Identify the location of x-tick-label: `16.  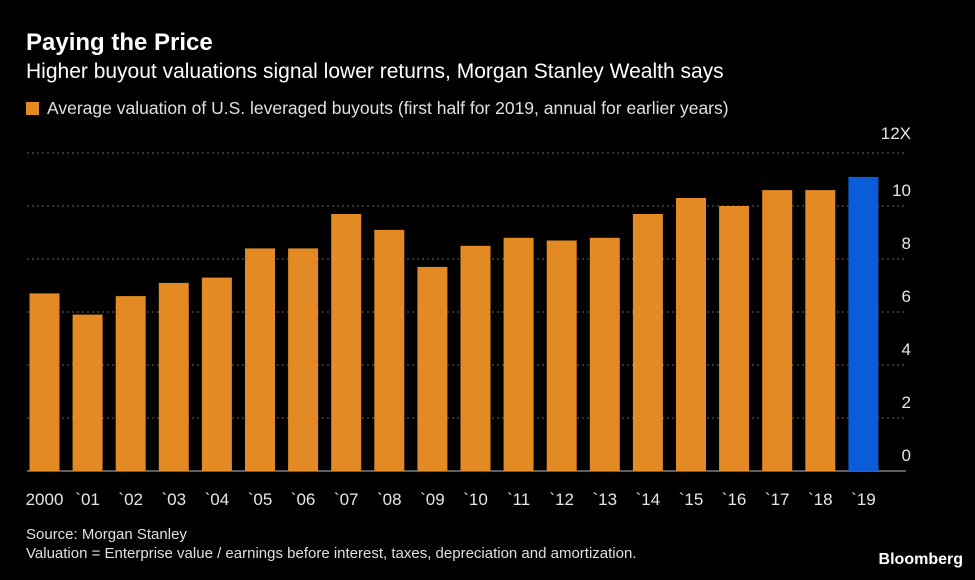
(734, 499).